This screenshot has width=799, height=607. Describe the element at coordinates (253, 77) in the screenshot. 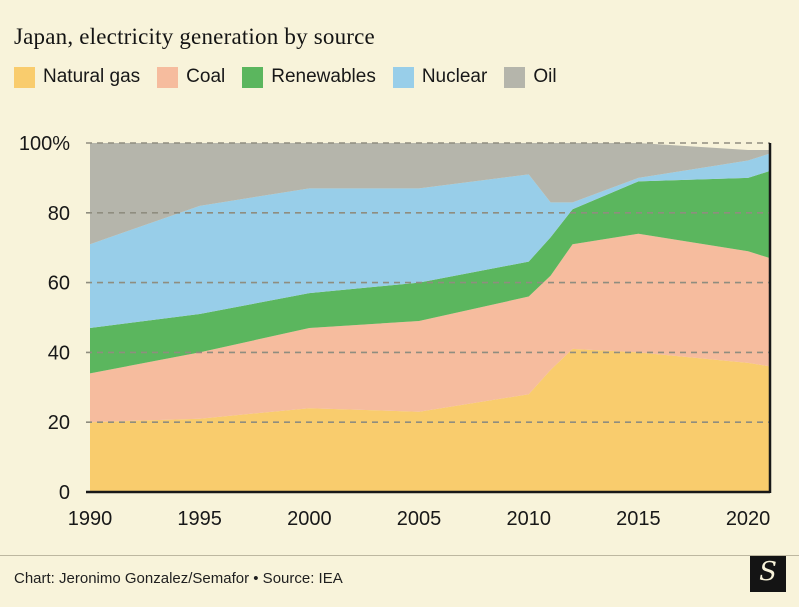

I see `legend-swatch-renewables` at that location.